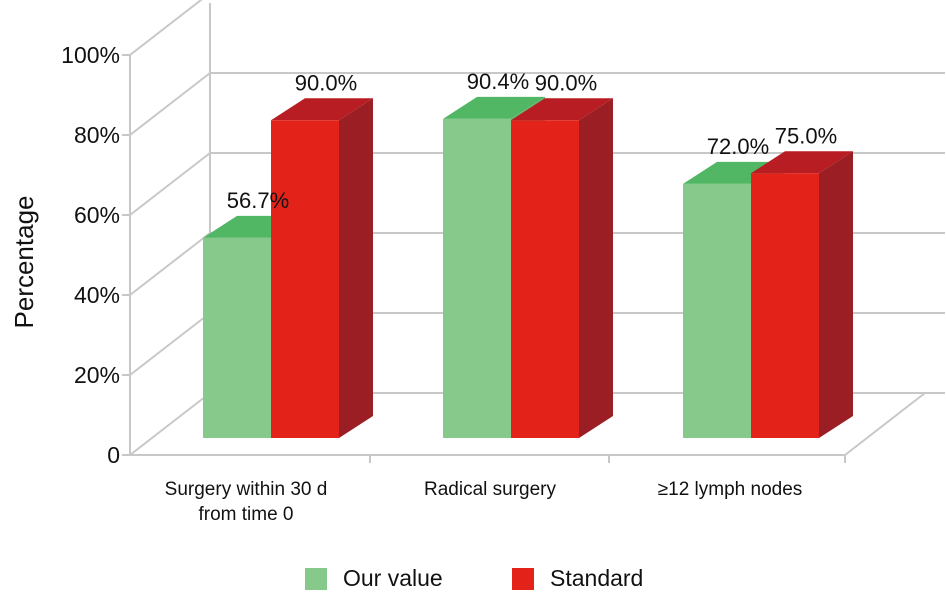 The image size is (946, 603). What do you see at coordinates (97, 295) in the screenshot?
I see `y-tick-label: 40%` at bounding box center [97, 295].